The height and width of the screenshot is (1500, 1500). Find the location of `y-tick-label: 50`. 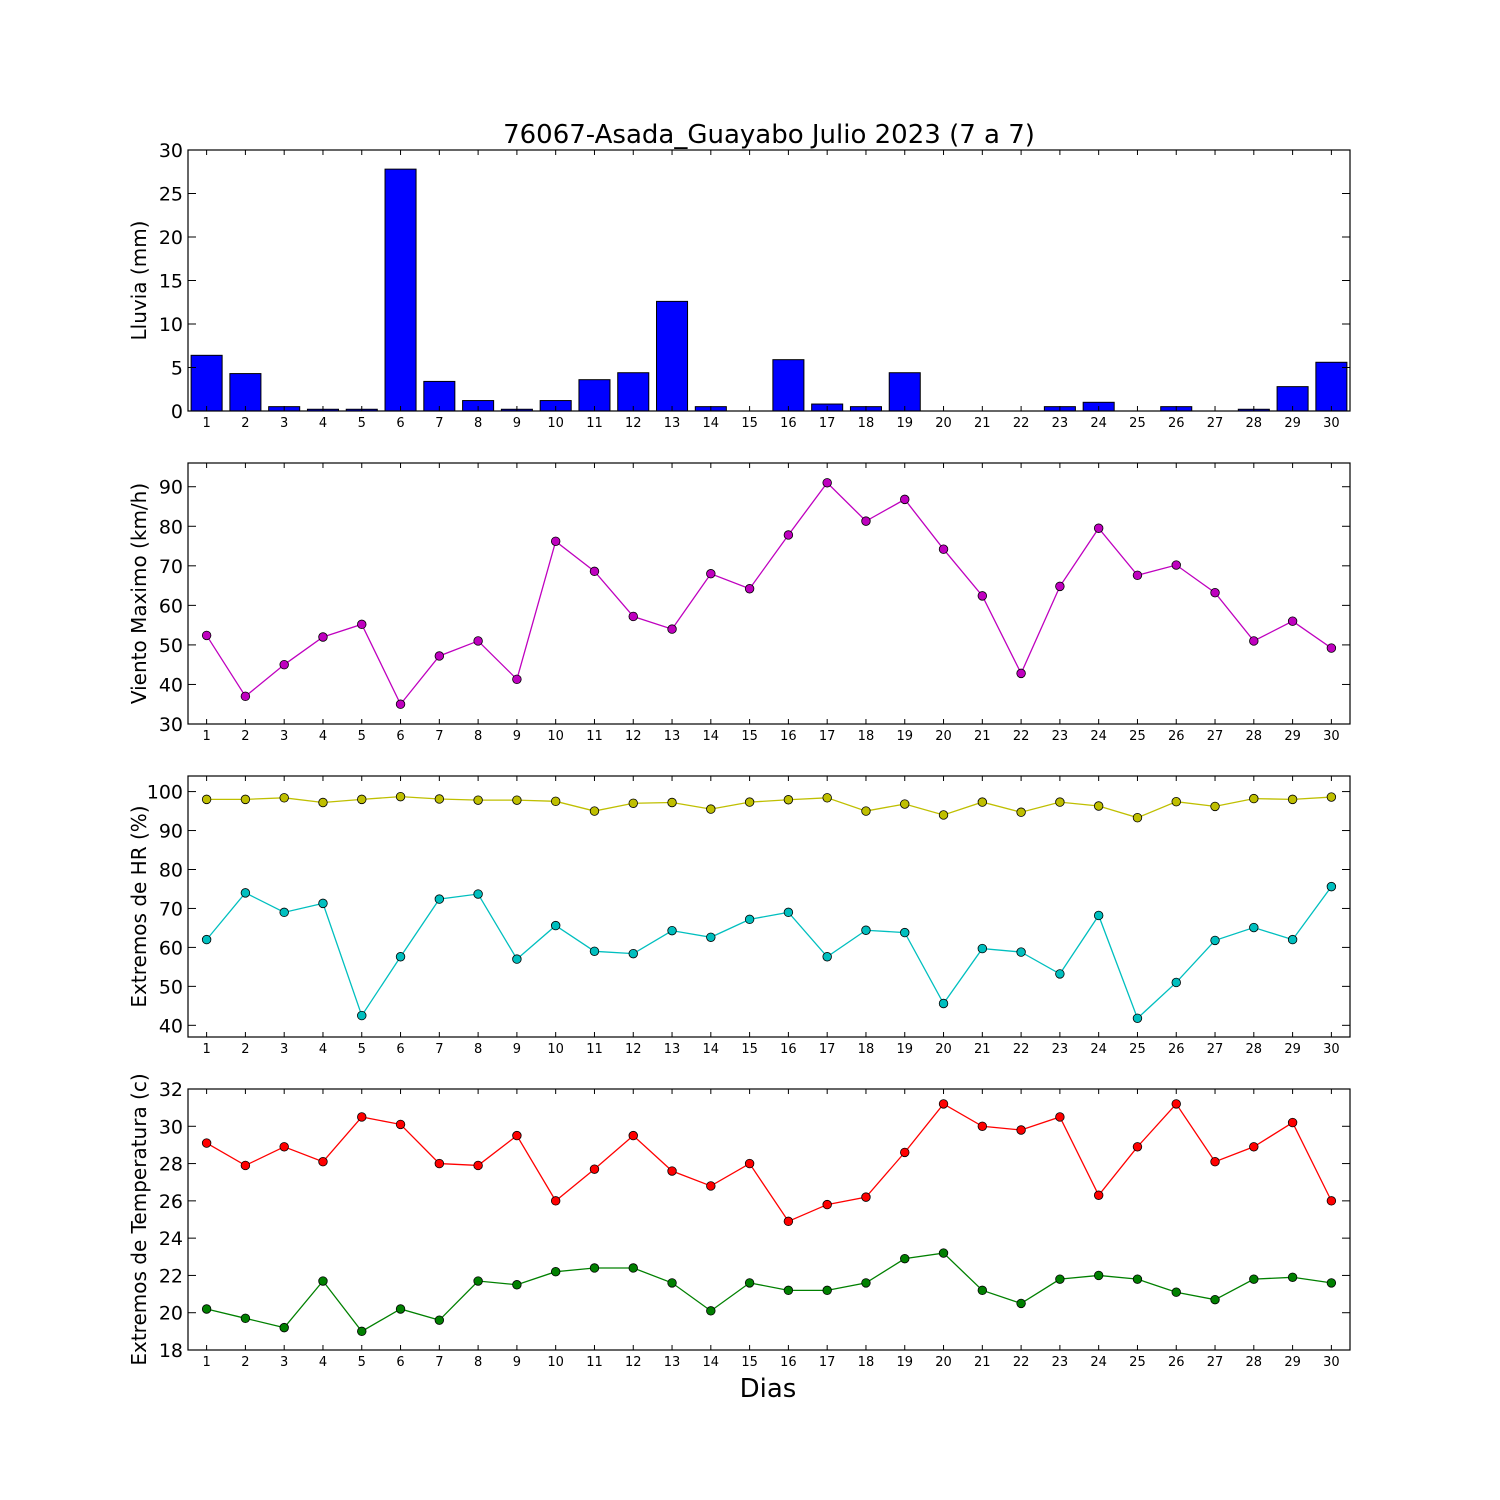

y-tick-label: 50 is located at coordinates (171, 646).